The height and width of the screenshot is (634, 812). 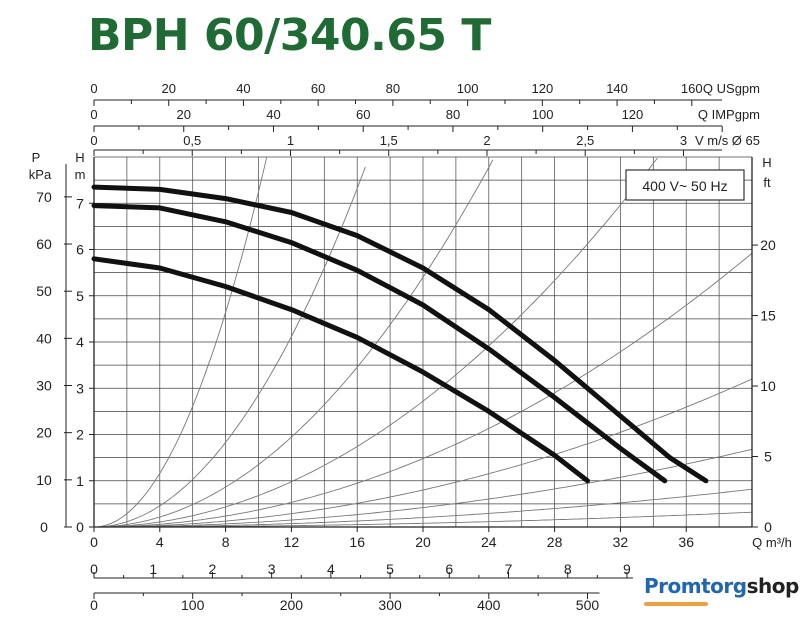 What do you see at coordinates (44, 480) in the screenshot?
I see `p-kpa-tick-label: 10` at bounding box center [44, 480].